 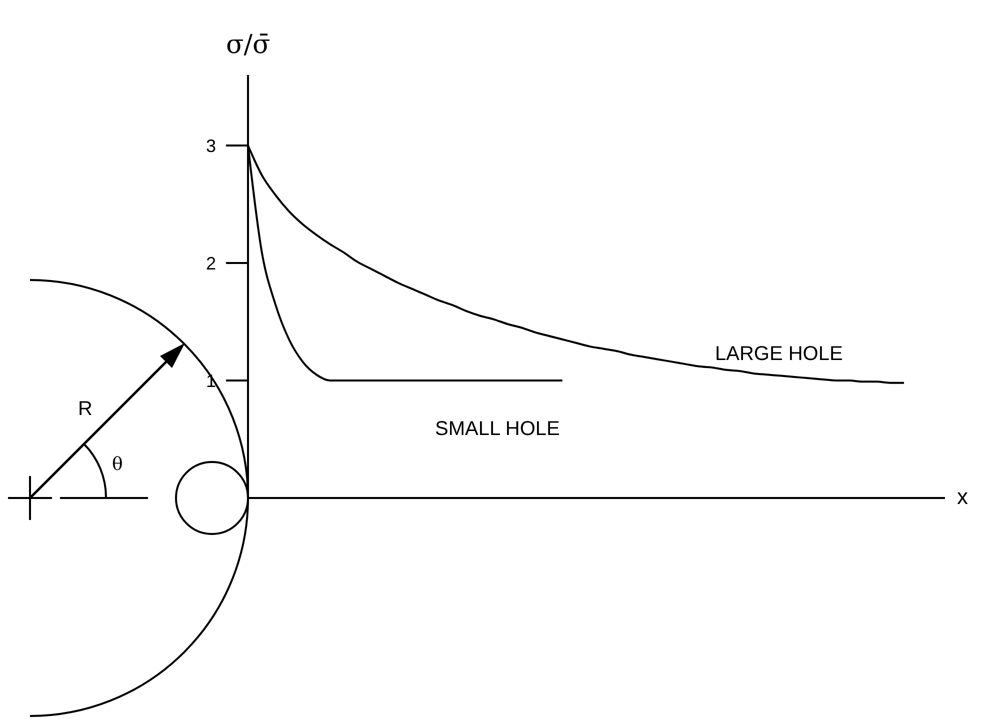 What do you see at coordinates (211, 146) in the screenshot?
I see `y-tick-label: 3` at bounding box center [211, 146].